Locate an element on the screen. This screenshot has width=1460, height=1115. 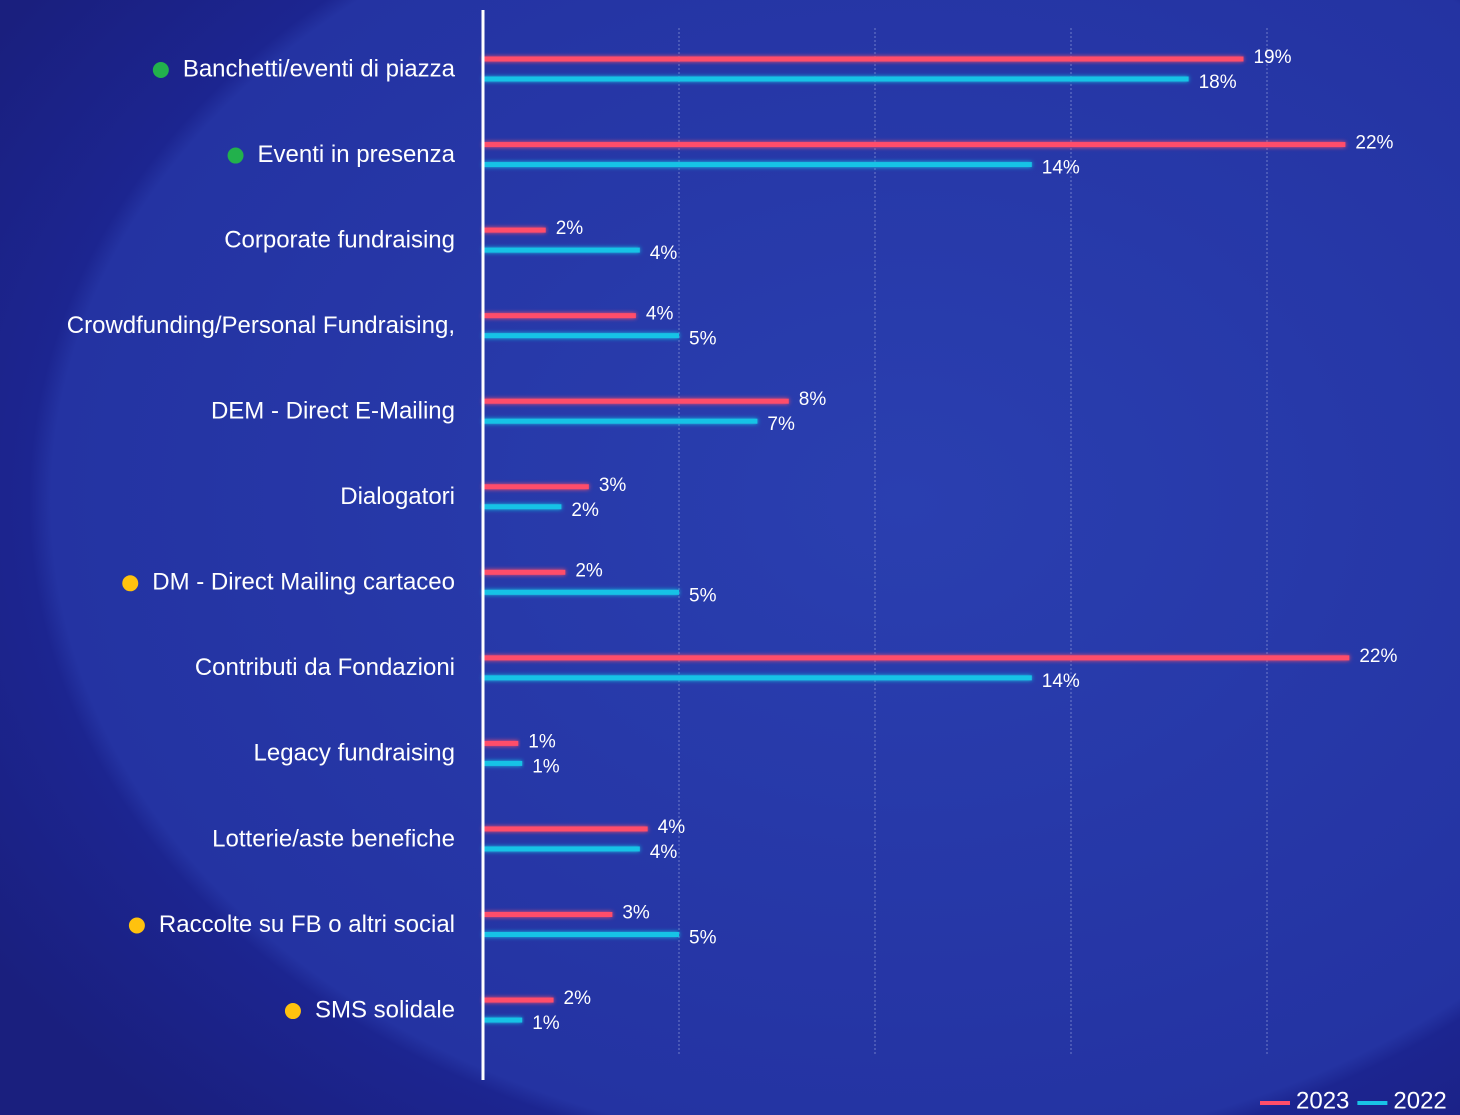
value-label: 19% is located at coordinates (1272, 57).